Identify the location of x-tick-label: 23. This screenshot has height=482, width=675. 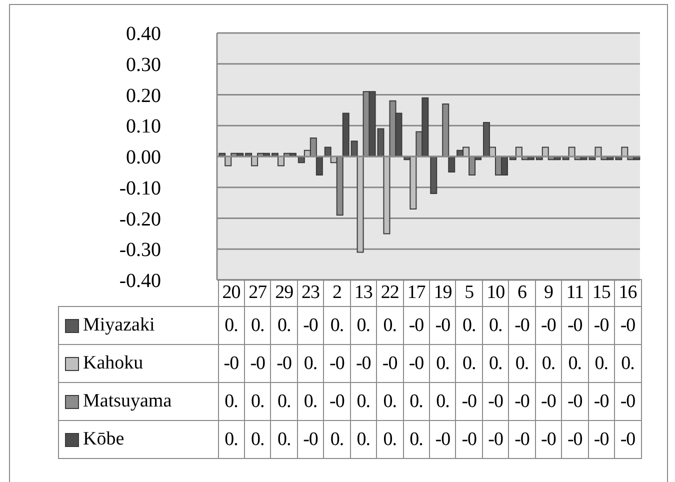
(310, 293).